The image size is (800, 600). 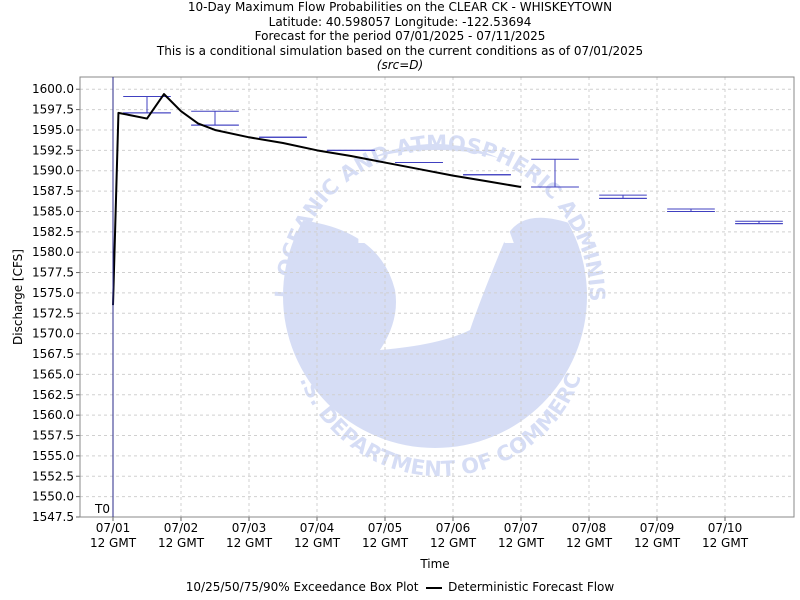 What do you see at coordinates (53, 395) in the screenshot?
I see `y-tick-label: 1562.5` at bounding box center [53, 395].